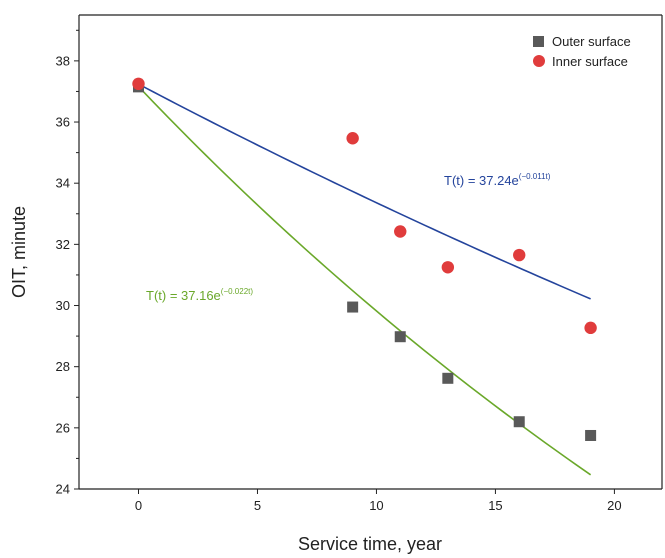  I want to click on x-ticks: 0 5 10 15 20, so click(378, 501).